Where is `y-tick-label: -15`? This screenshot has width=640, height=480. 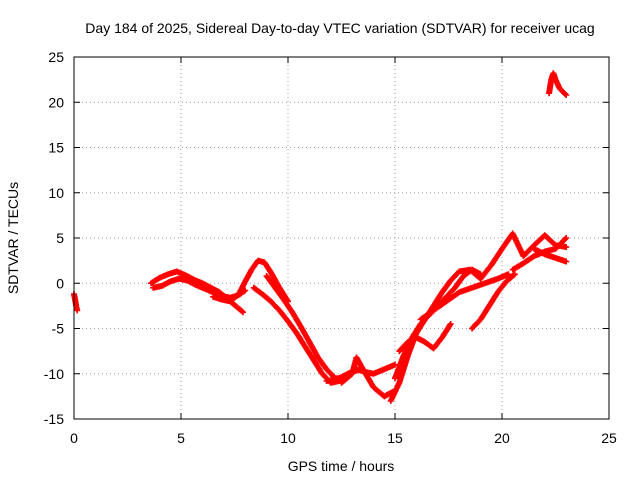
y-tick-label: -15 is located at coordinates (54, 419).